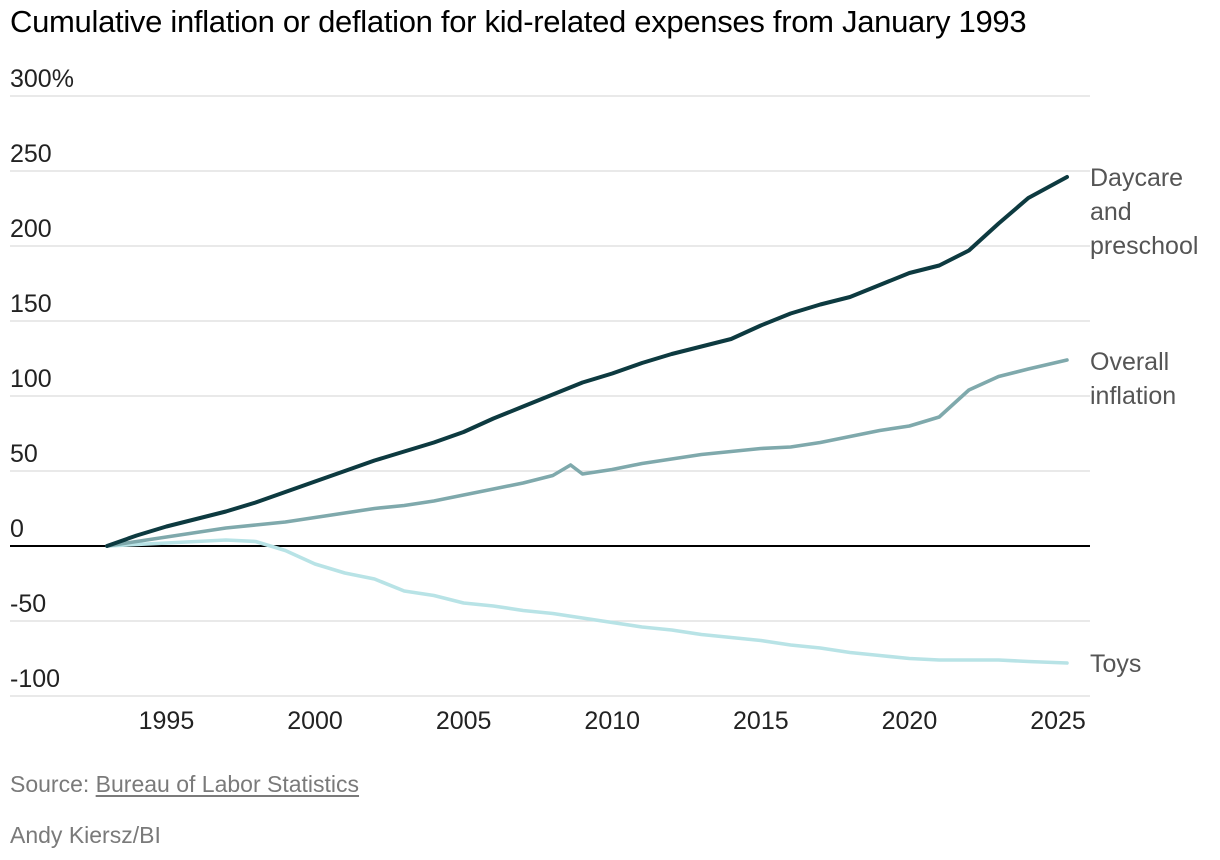 The width and height of the screenshot is (1220, 860). I want to click on y-tick-label-0: 0, so click(17, 529).